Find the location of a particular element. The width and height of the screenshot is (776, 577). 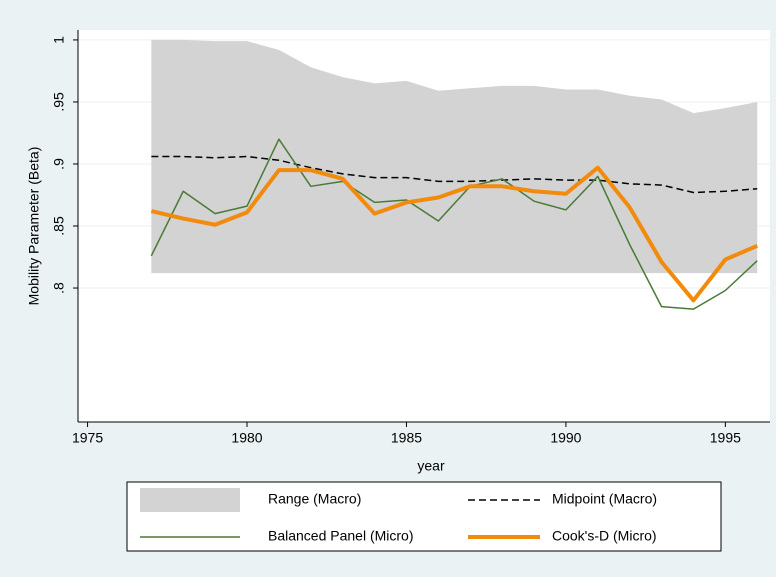

legend-label: Balanced Panel (Micro) is located at coordinates (341, 536).